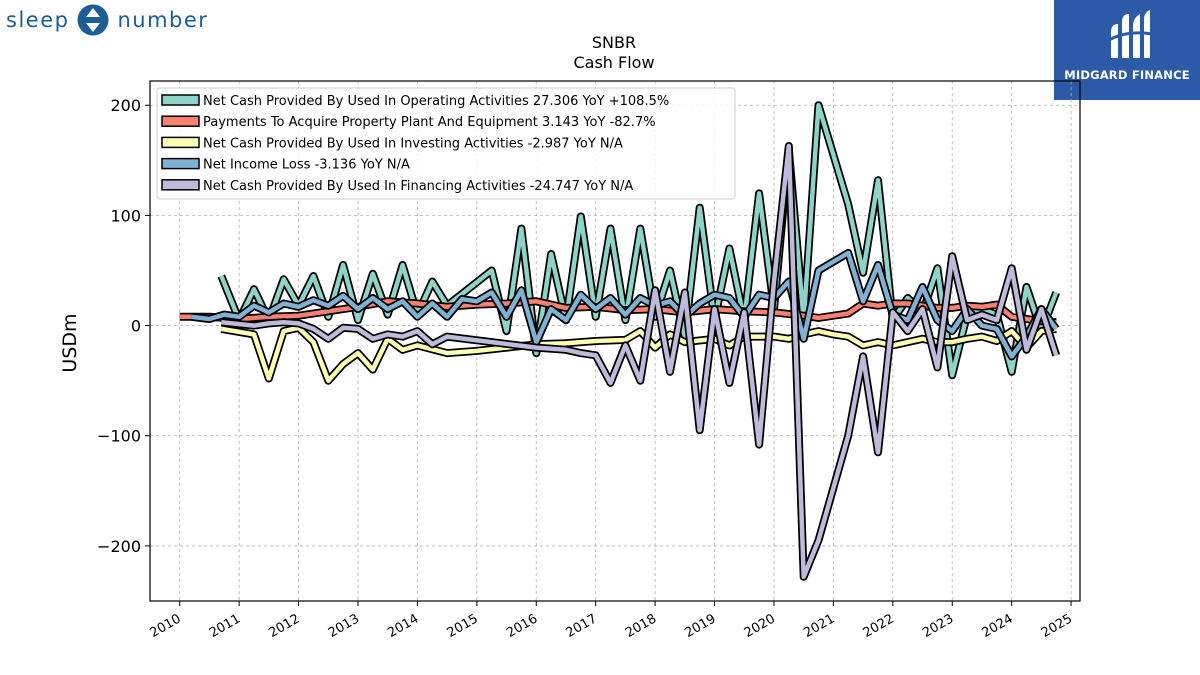 This screenshot has height=675, width=1200. Describe the element at coordinates (625, 304) in the screenshot. I see `series-4-line` at that location.